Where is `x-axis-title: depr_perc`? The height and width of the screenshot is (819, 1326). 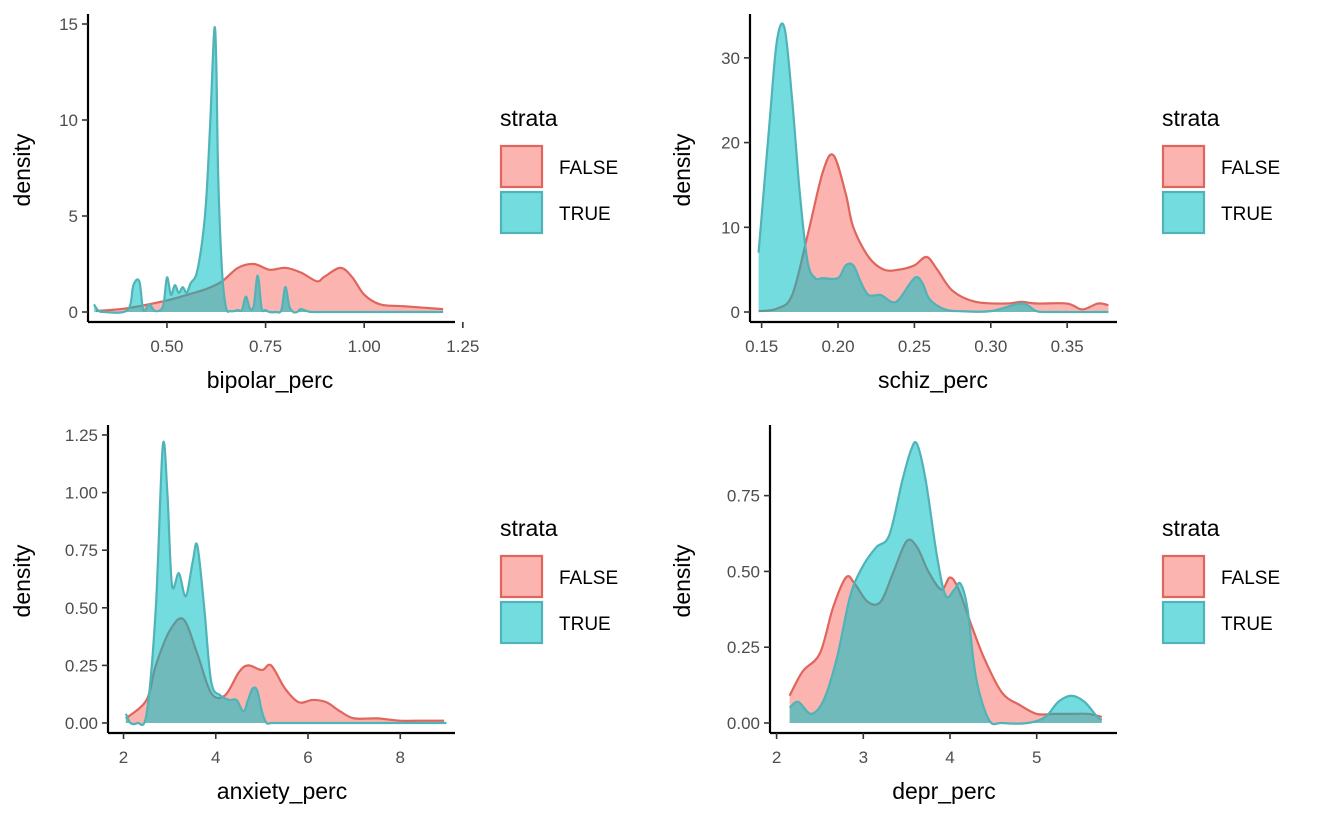 x-axis-title: depr_perc is located at coordinates (944, 791).